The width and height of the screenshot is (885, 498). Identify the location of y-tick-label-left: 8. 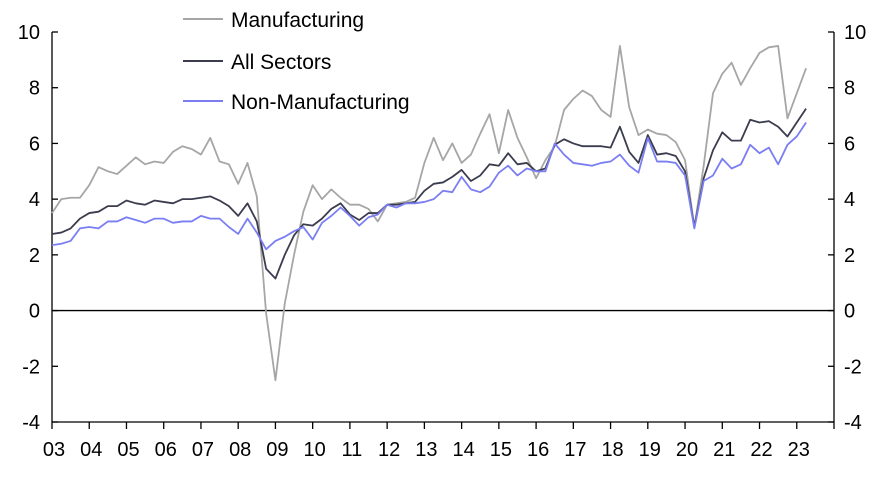
(34, 89).